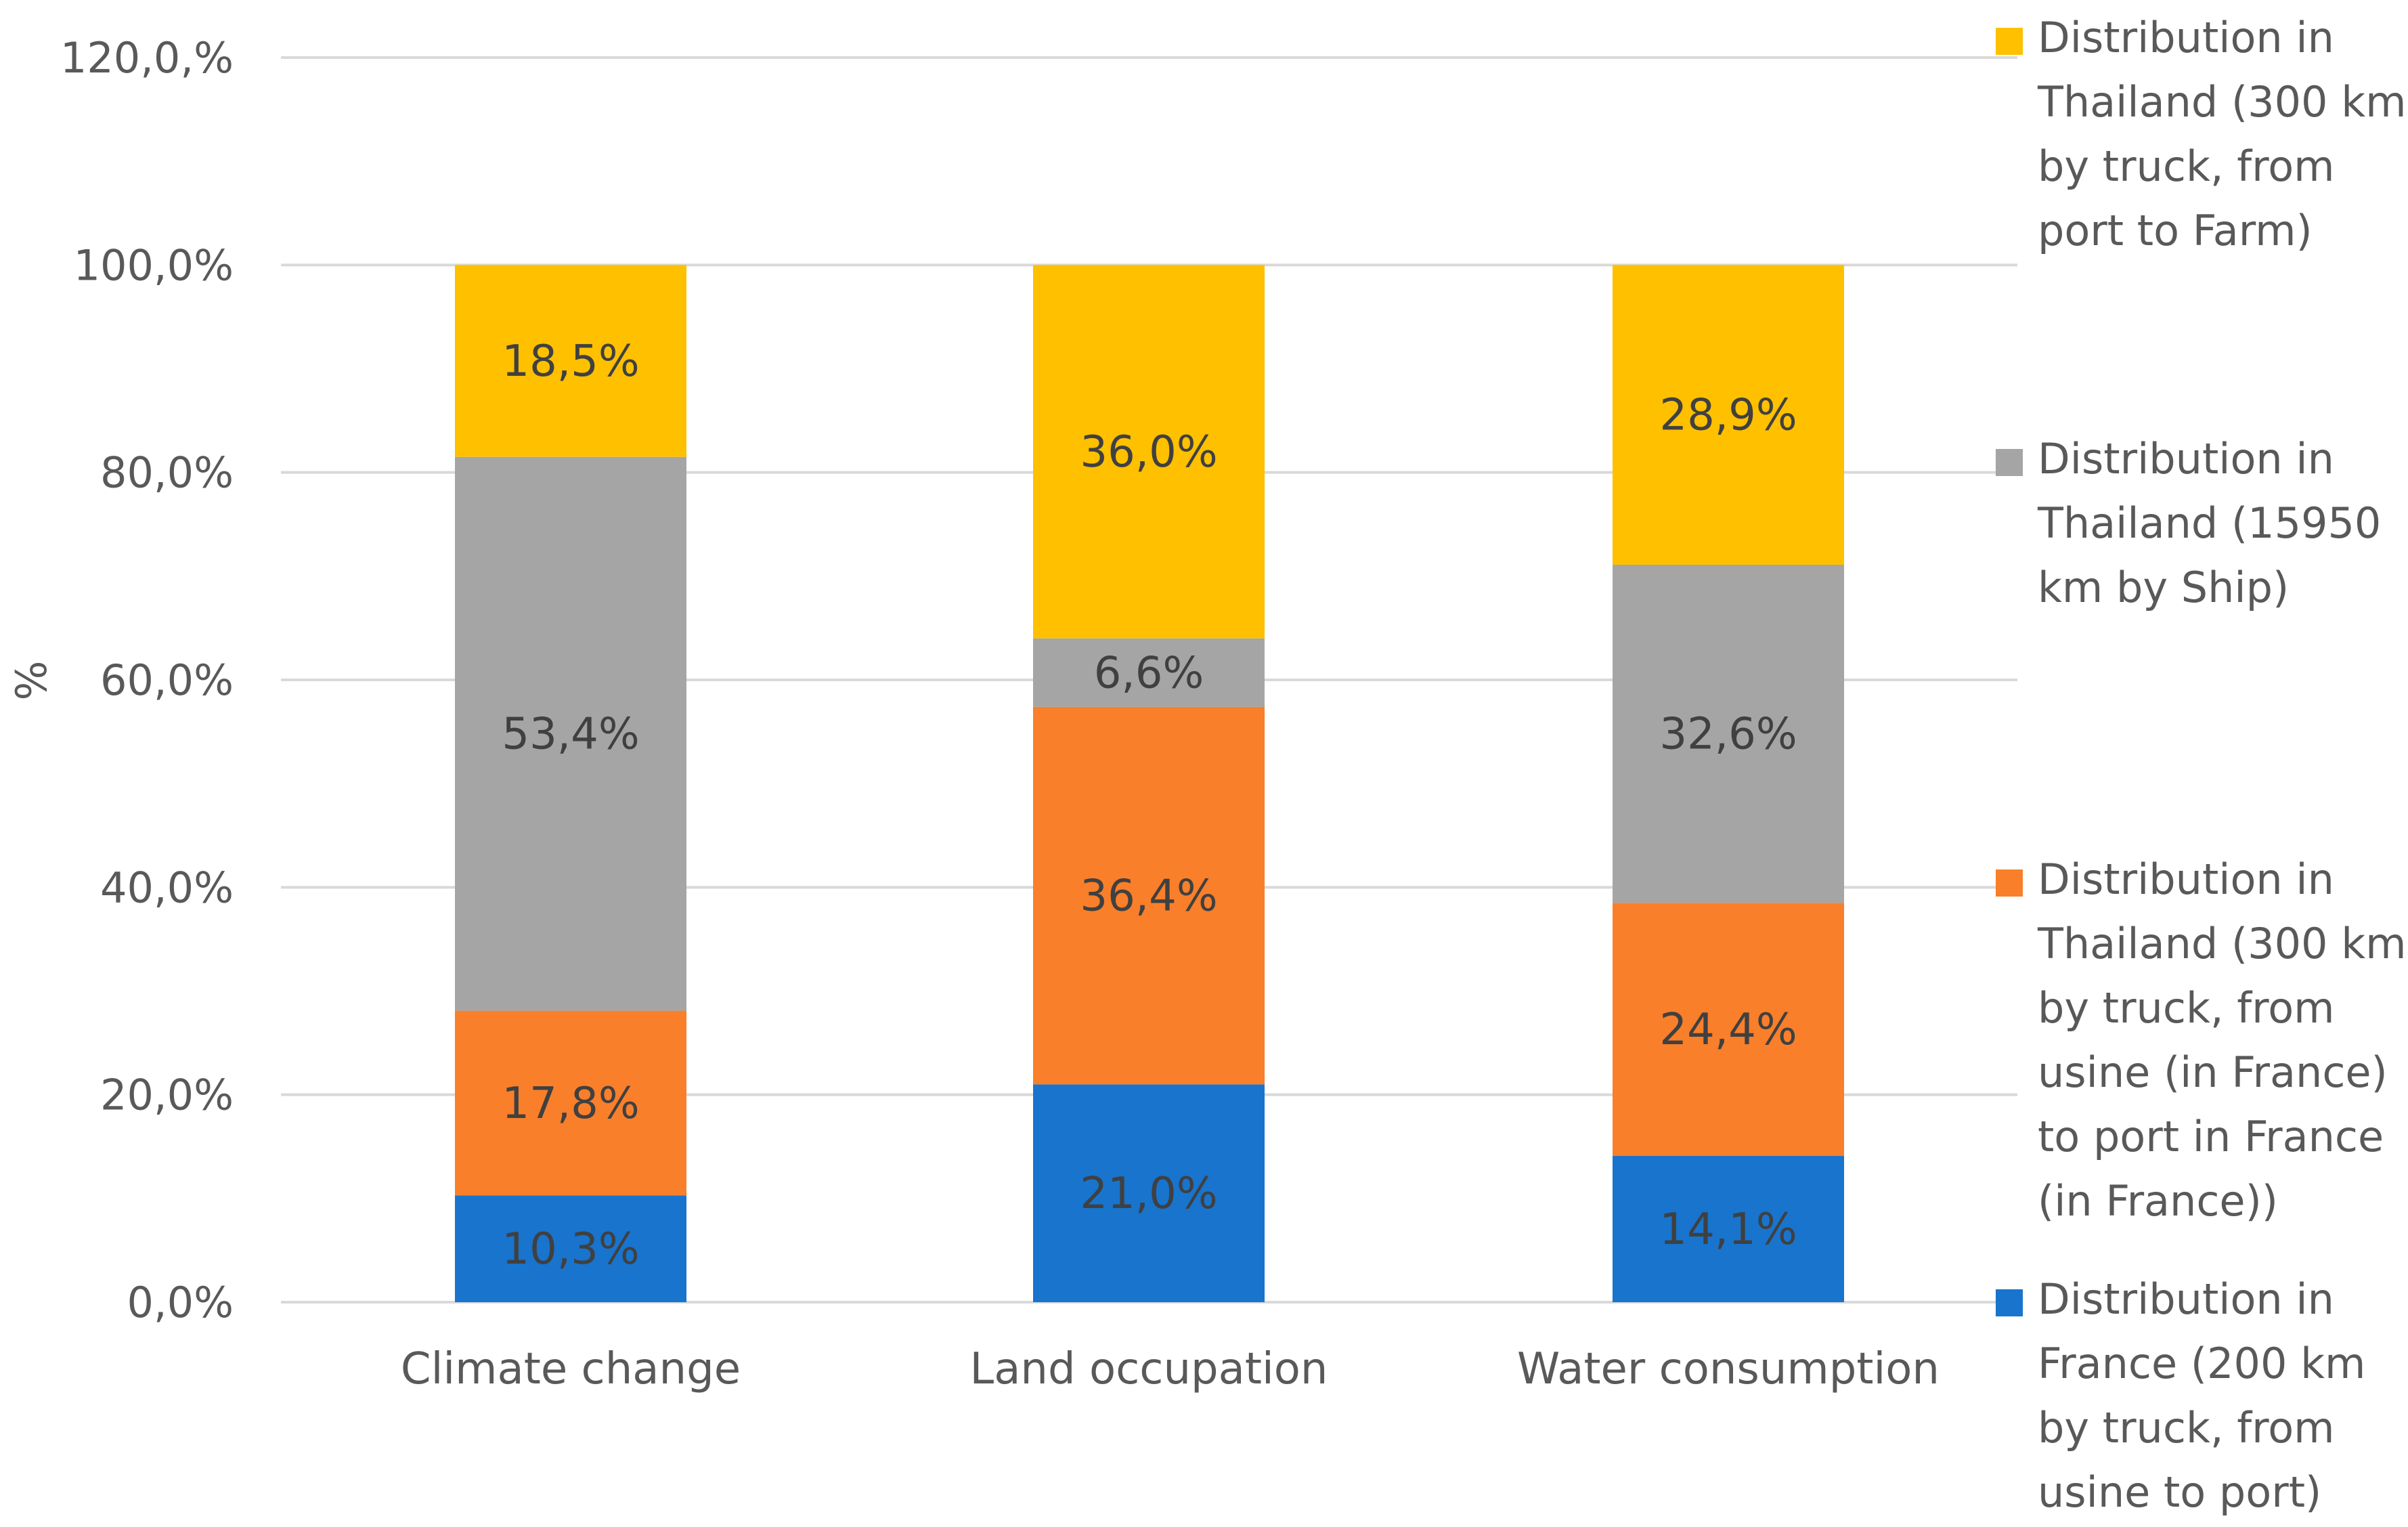  Describe the element at coordinates (181, 1302) in the screenshot. I see `y-tick-label: 0,0%` at that location.